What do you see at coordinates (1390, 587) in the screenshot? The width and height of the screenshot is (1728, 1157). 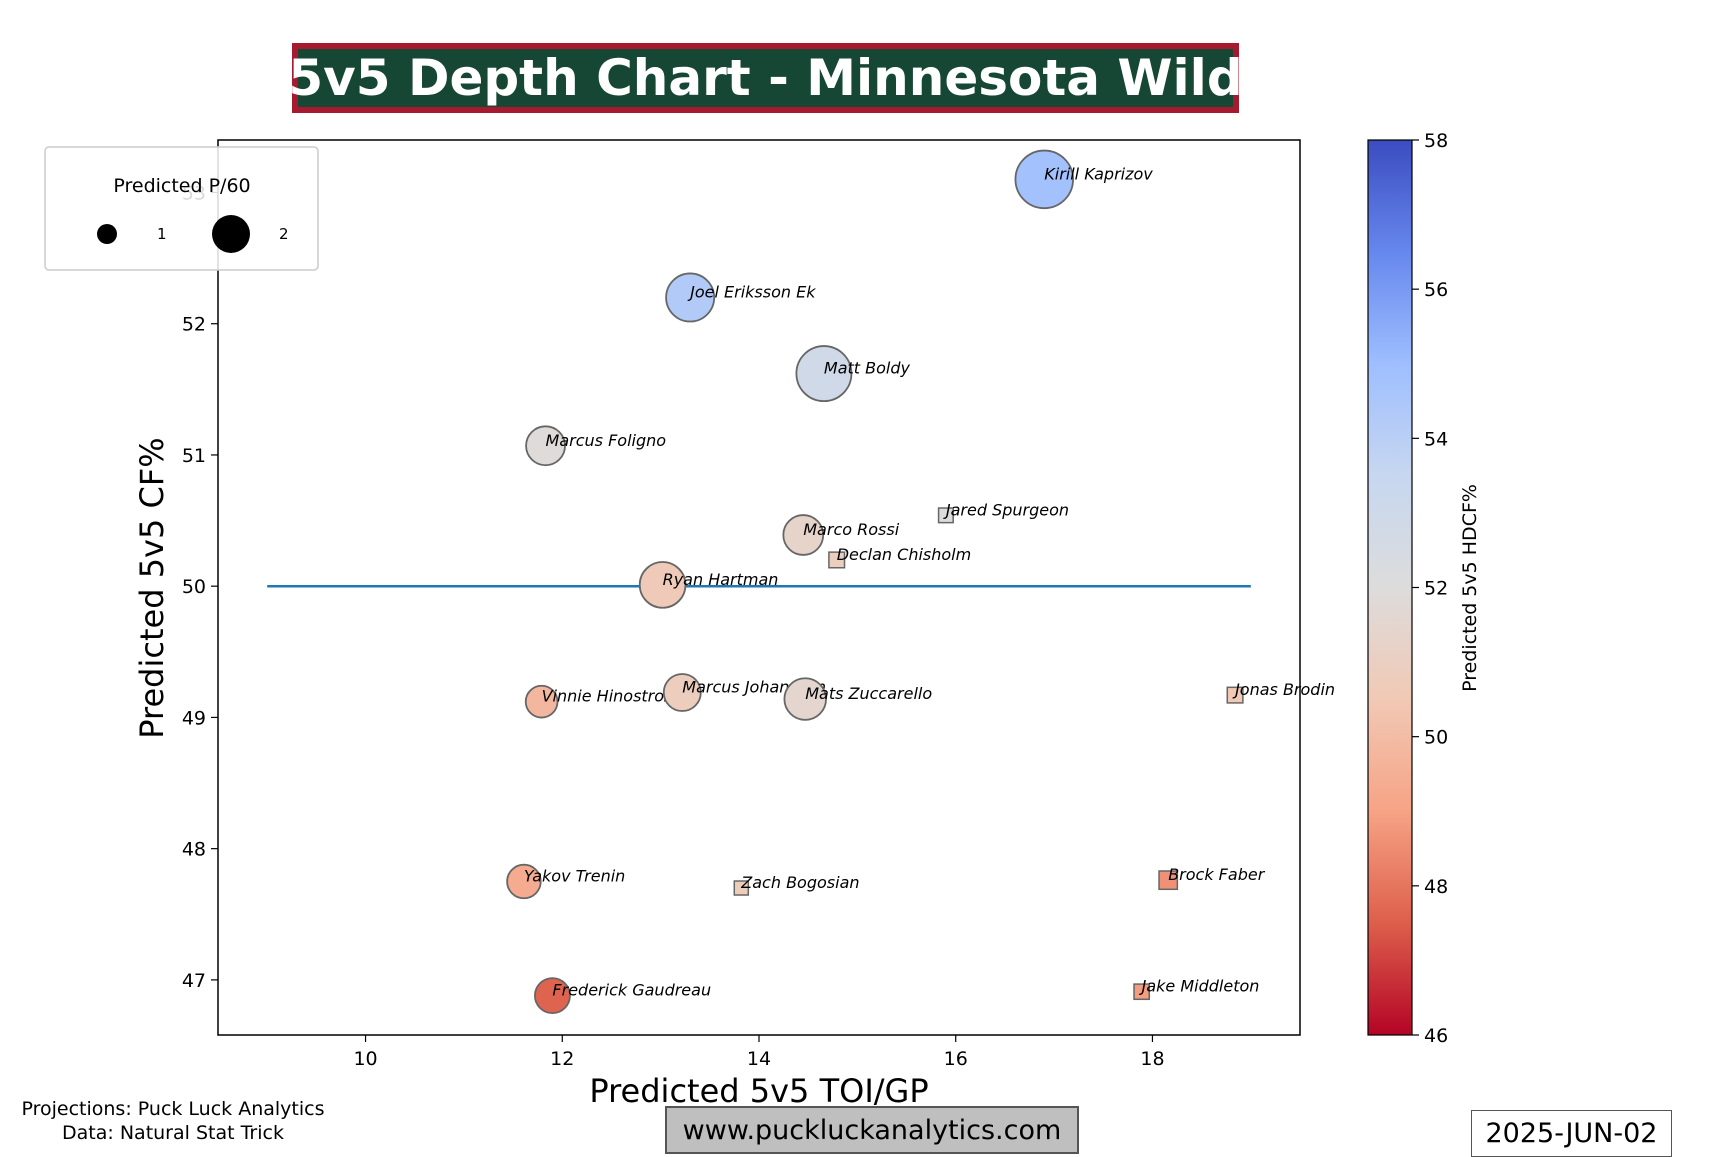 I see `colorbar-gradient` at bounding box center [1390, 587].